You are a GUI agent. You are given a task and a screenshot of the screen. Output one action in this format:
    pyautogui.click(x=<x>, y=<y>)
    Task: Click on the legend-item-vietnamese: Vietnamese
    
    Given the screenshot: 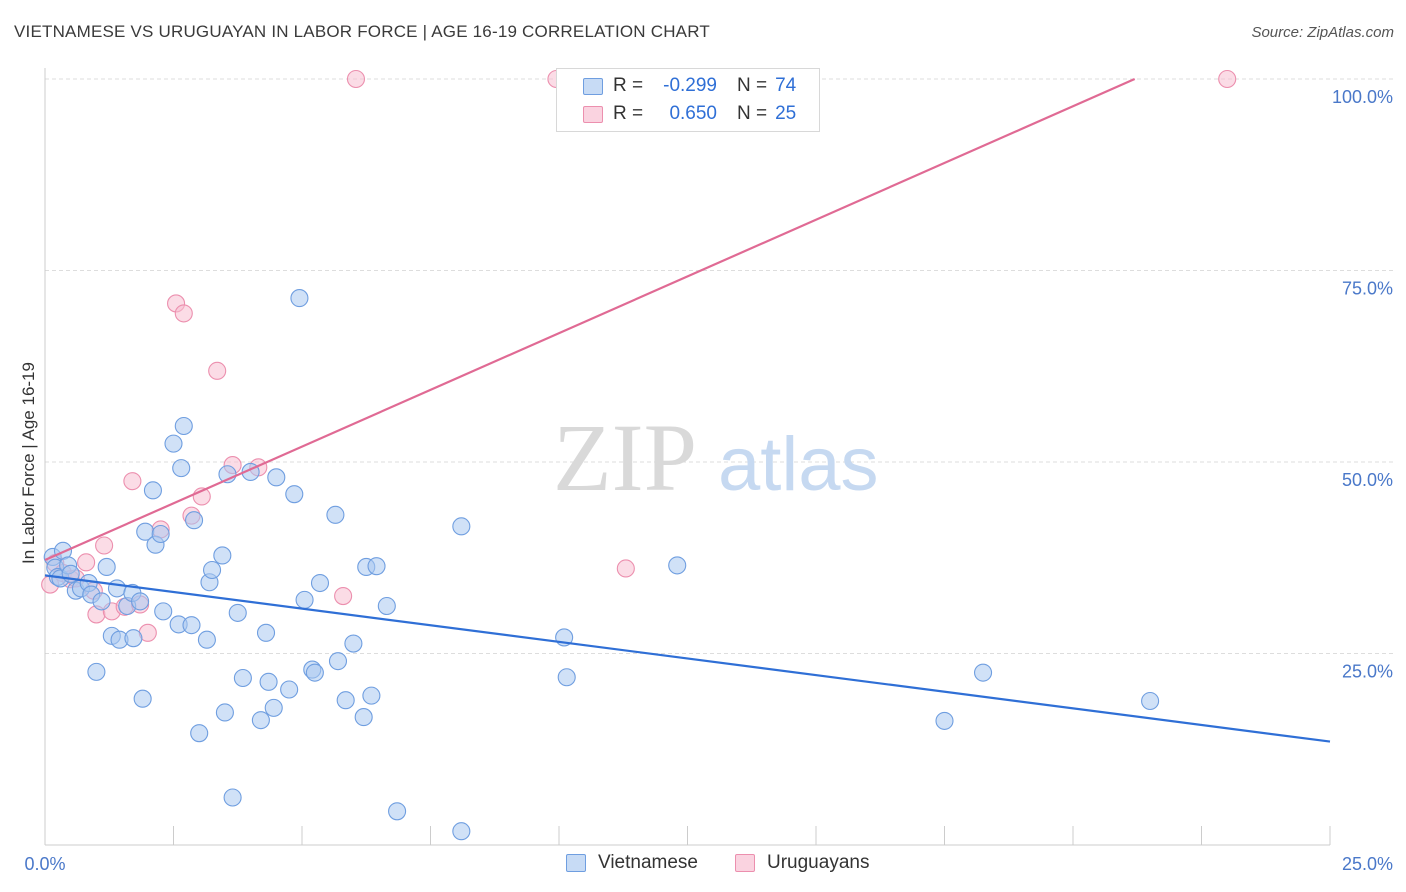 What is the action you would take?
    pyautogui.click(x=632, y=863)
    